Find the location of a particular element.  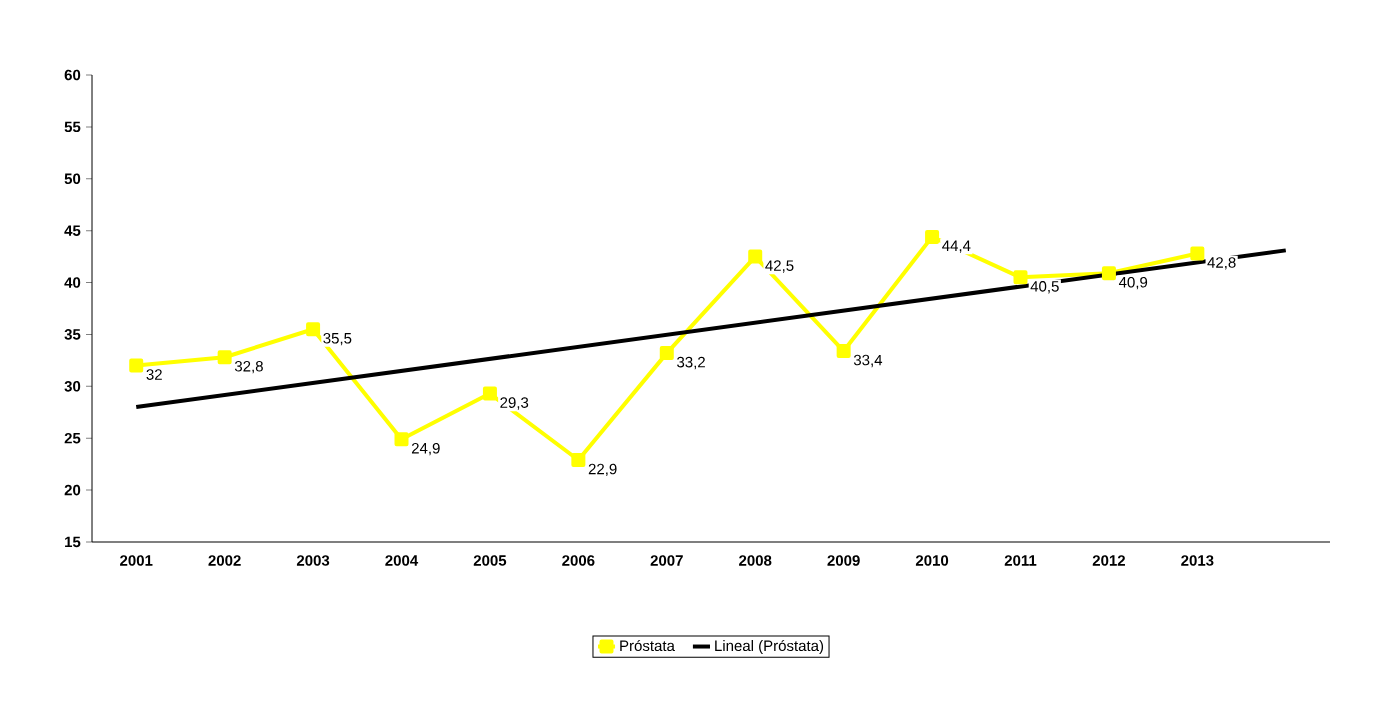

x-tick-label: 2008 is located at coordinates (755, 560).